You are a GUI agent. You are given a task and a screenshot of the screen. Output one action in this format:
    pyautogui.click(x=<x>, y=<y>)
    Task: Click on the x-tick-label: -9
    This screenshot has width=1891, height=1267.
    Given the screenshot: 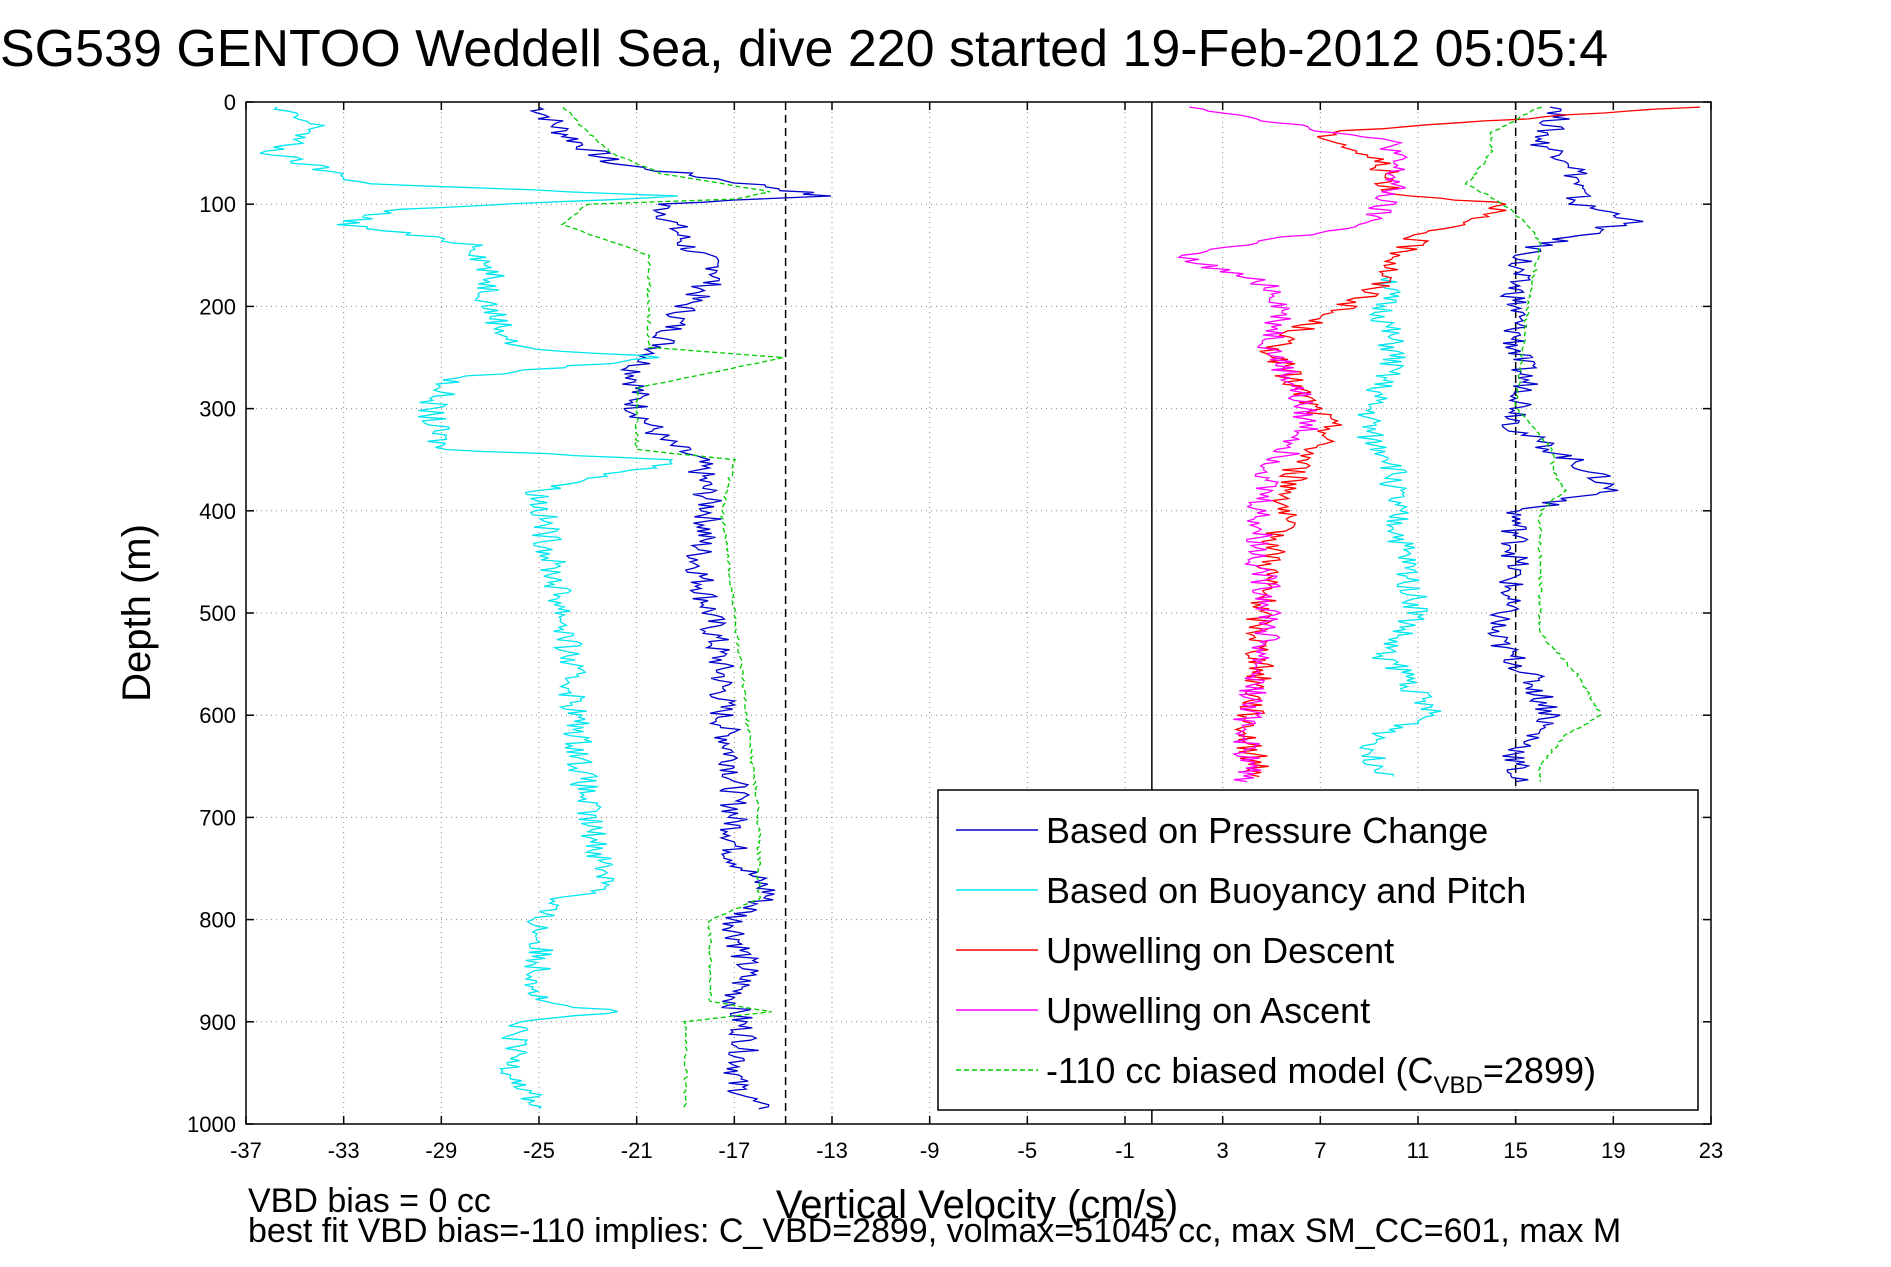 What is the action you would take?
    pyautogui.click(x=930, y=1150)
    